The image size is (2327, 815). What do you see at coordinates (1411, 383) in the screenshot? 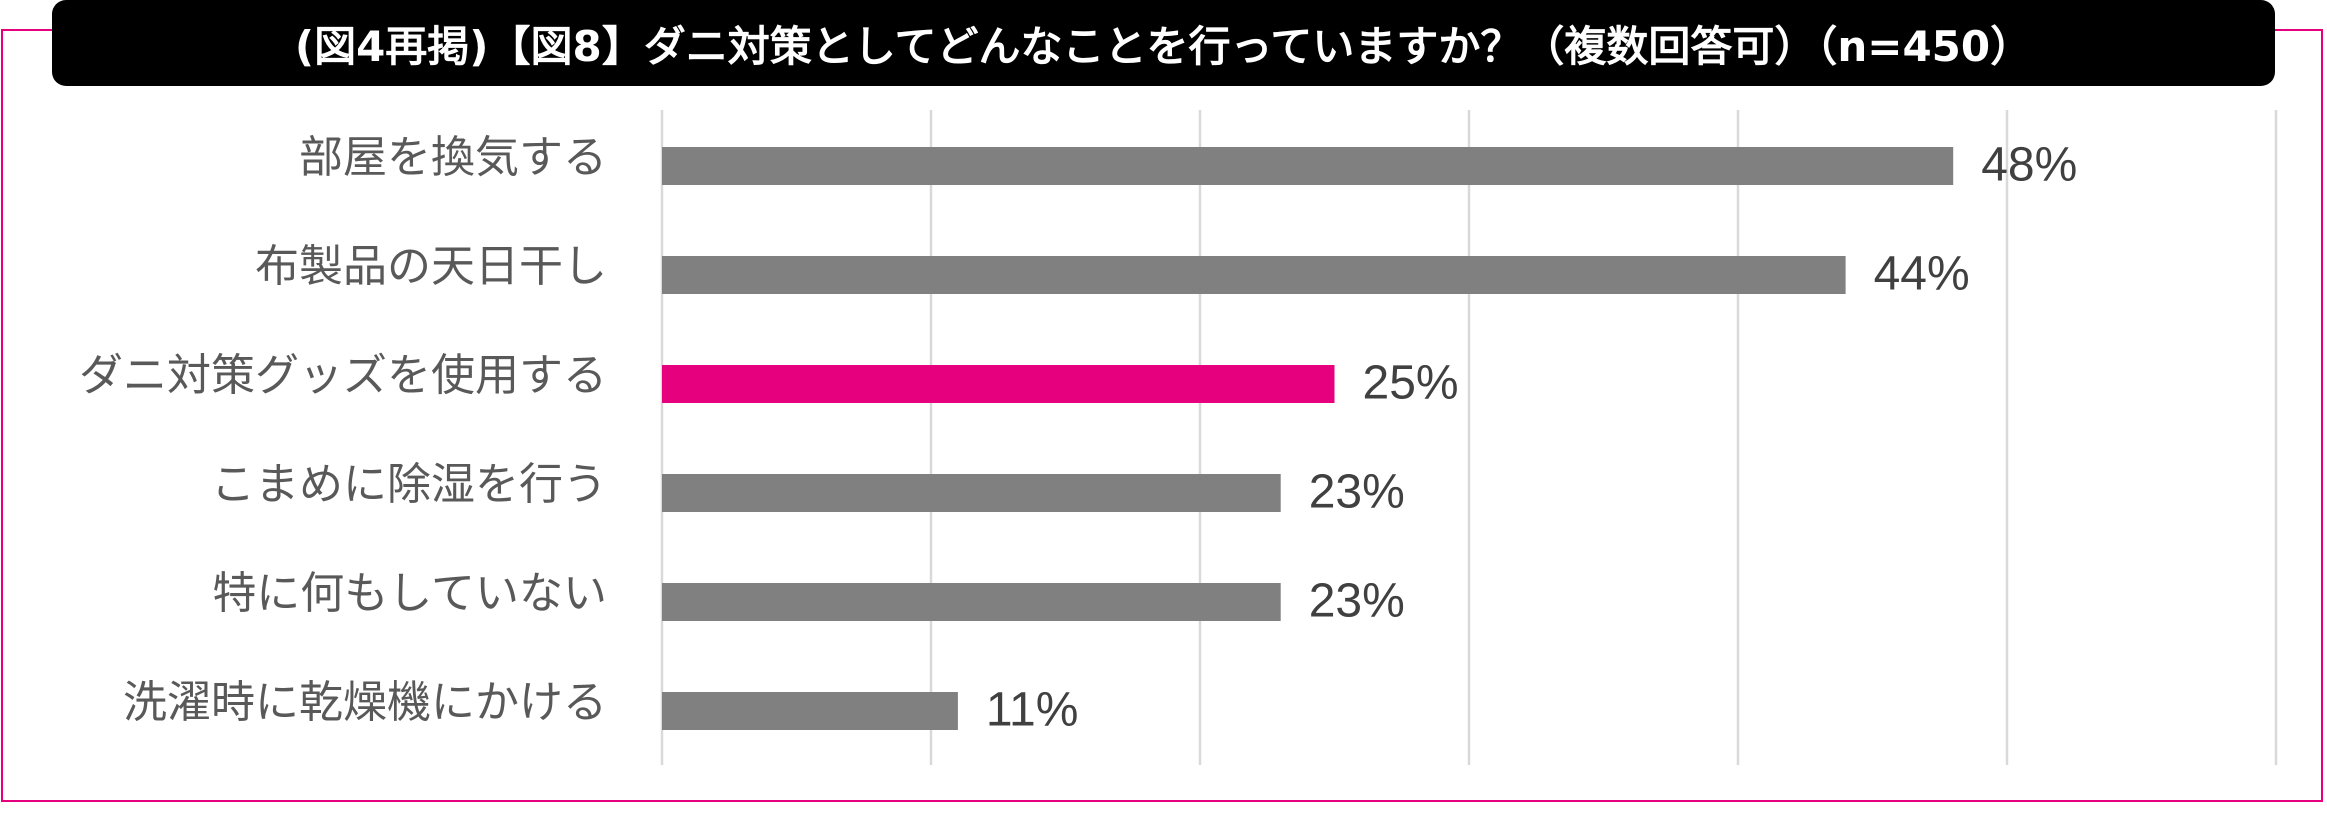
I see `value-label: 25%` at bounding box center [1411, 383].